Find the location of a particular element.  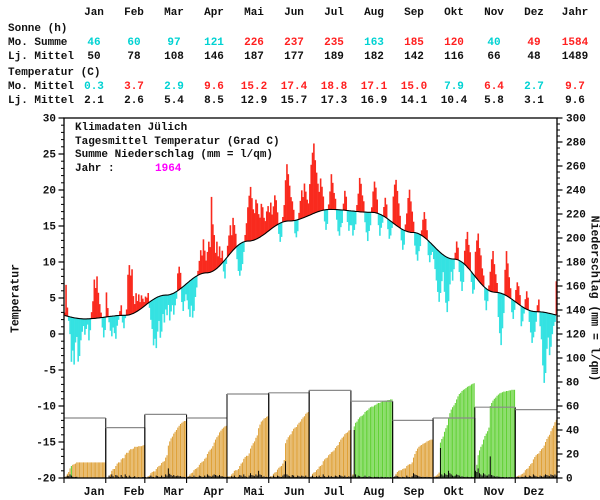

table-value: 2.7 is located at coordinates (534, 87).